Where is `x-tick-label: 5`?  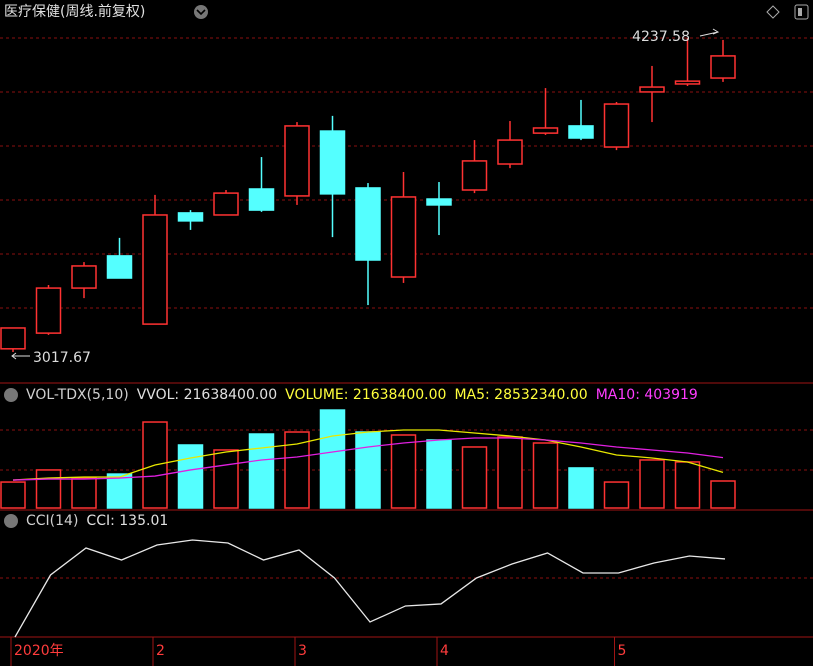
x-tick-label: 5 is located at coordinates (622, 651).